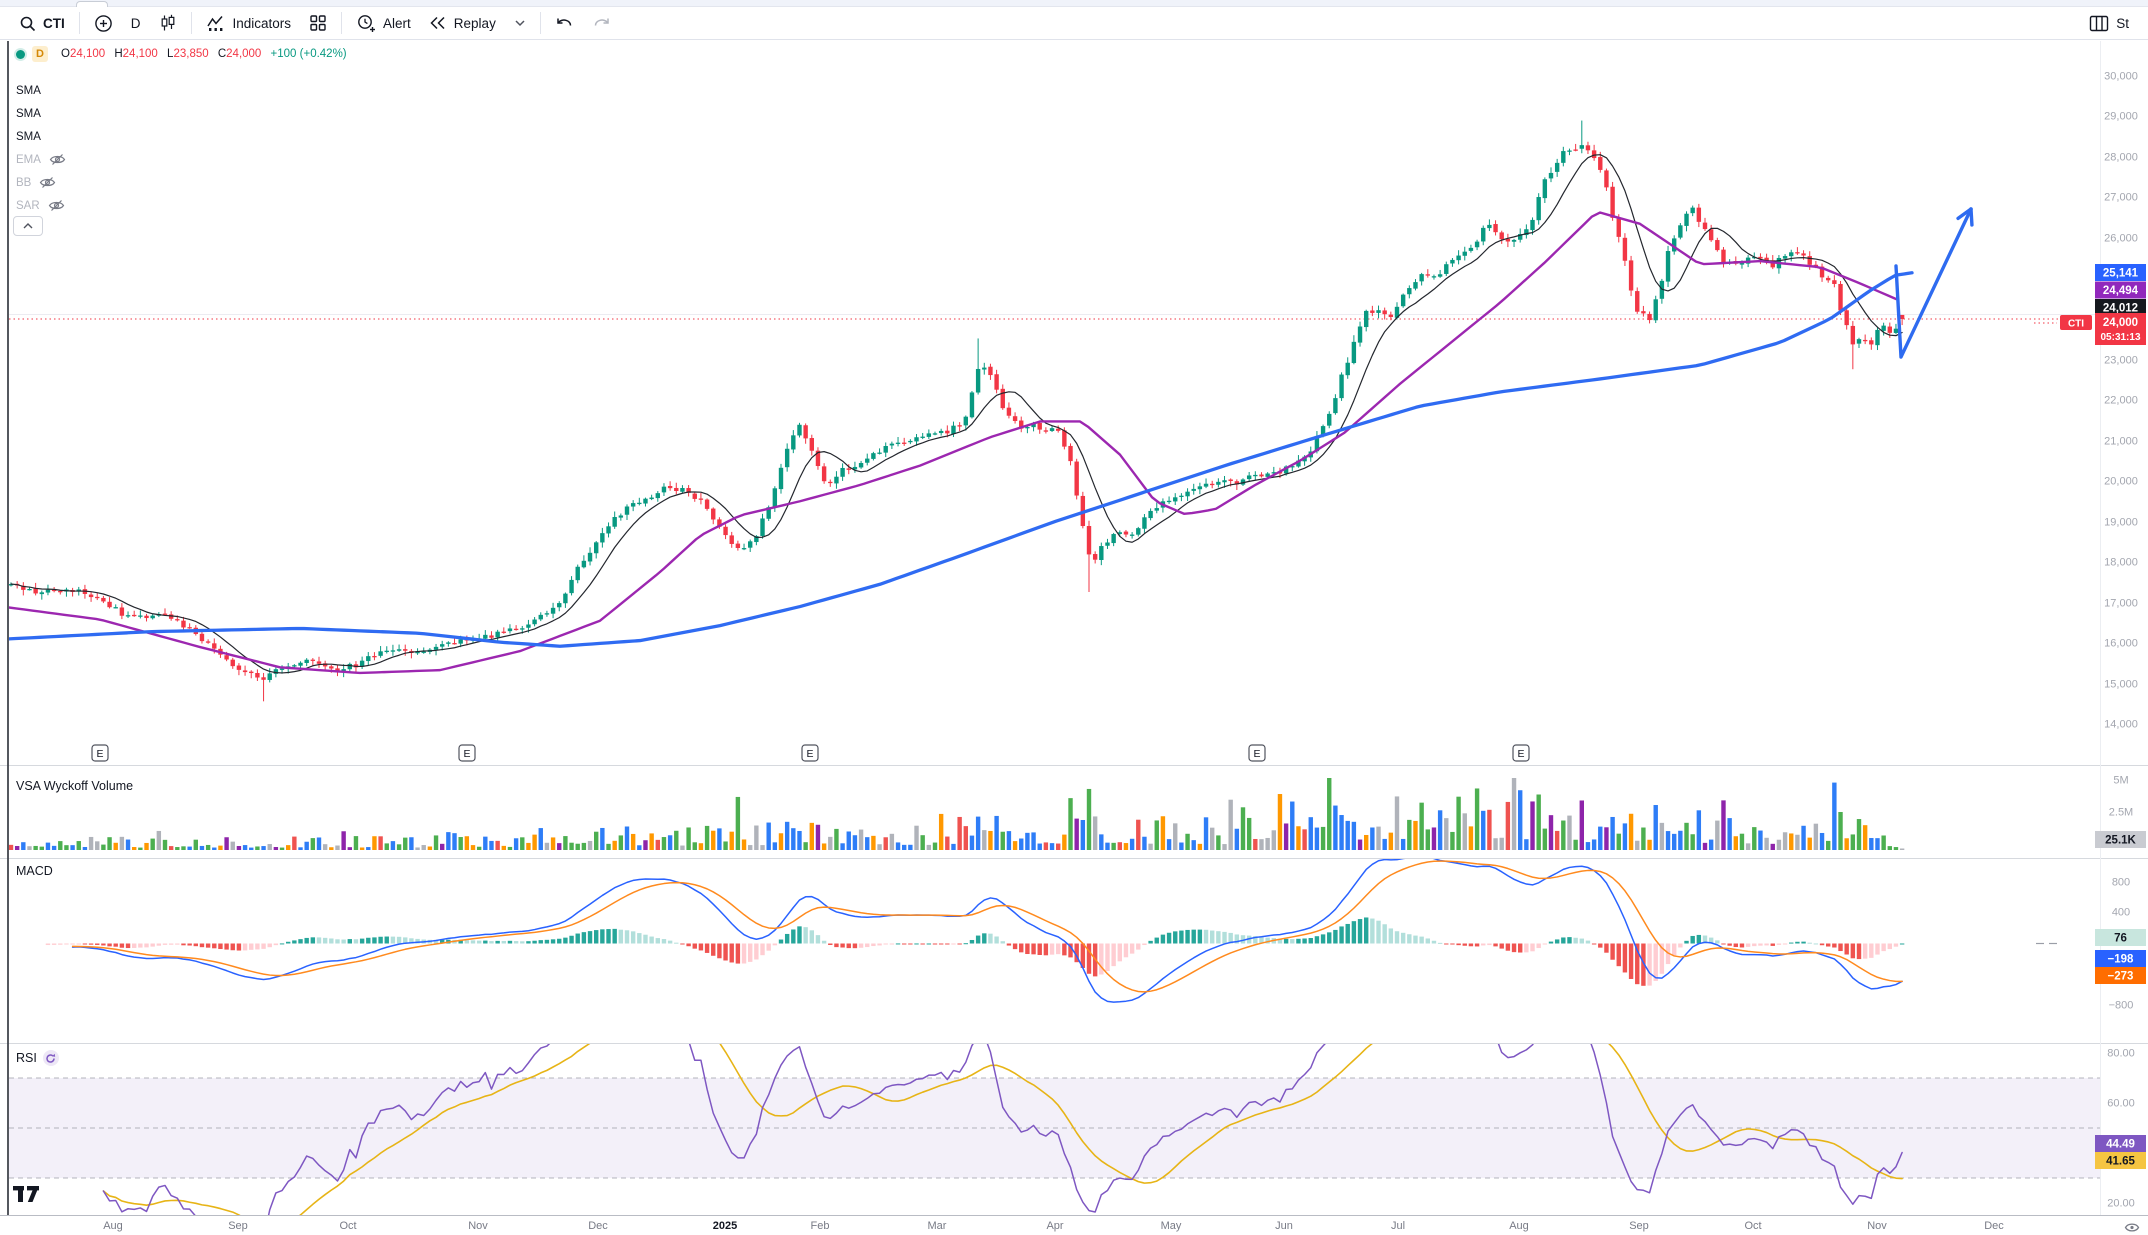 This screenshot has width=2148, height=1235. I want to click on price-axis-tick: 30,000, so click(2121, 77).